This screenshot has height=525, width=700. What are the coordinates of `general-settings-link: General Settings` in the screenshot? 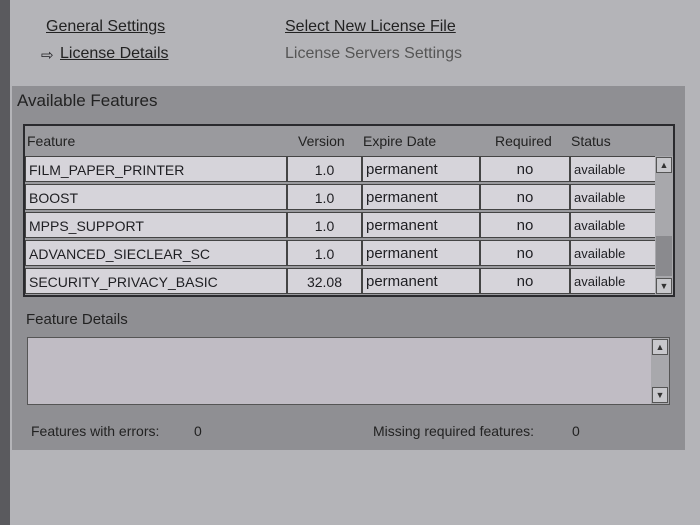 It's located at (106, 26).